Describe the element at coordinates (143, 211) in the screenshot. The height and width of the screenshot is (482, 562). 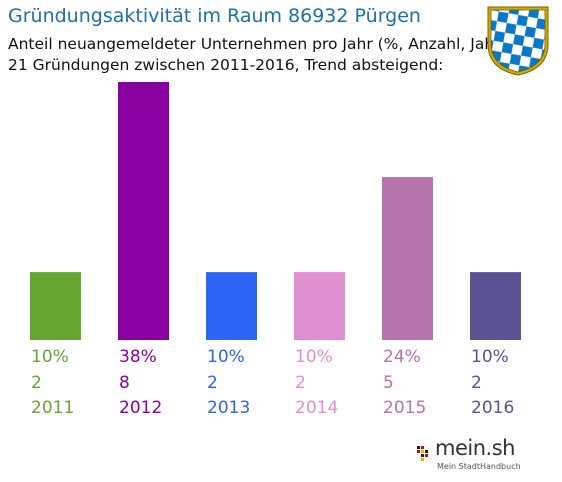
I see `bar-2012` at that location.